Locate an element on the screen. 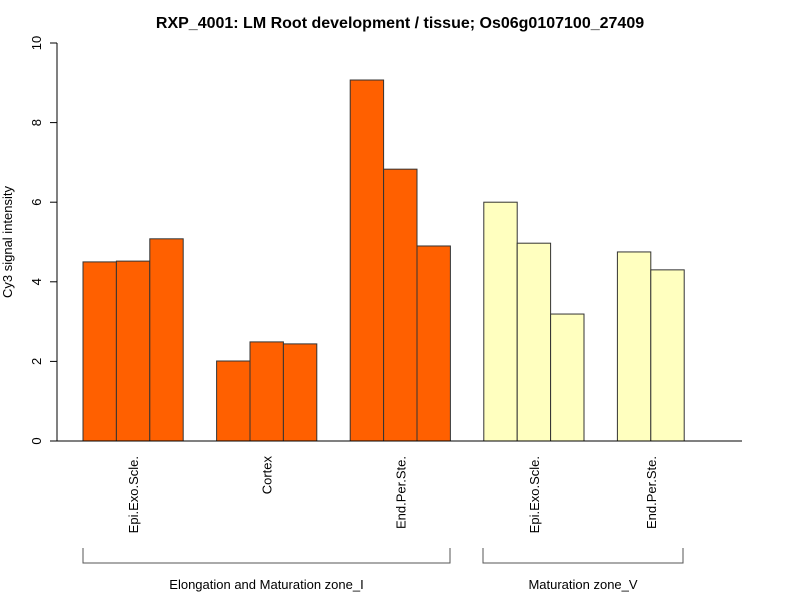 This screenshot has width=800, height=600. y-axis: 0 2 4 6 8 10 is located at coordinates (43, 240).